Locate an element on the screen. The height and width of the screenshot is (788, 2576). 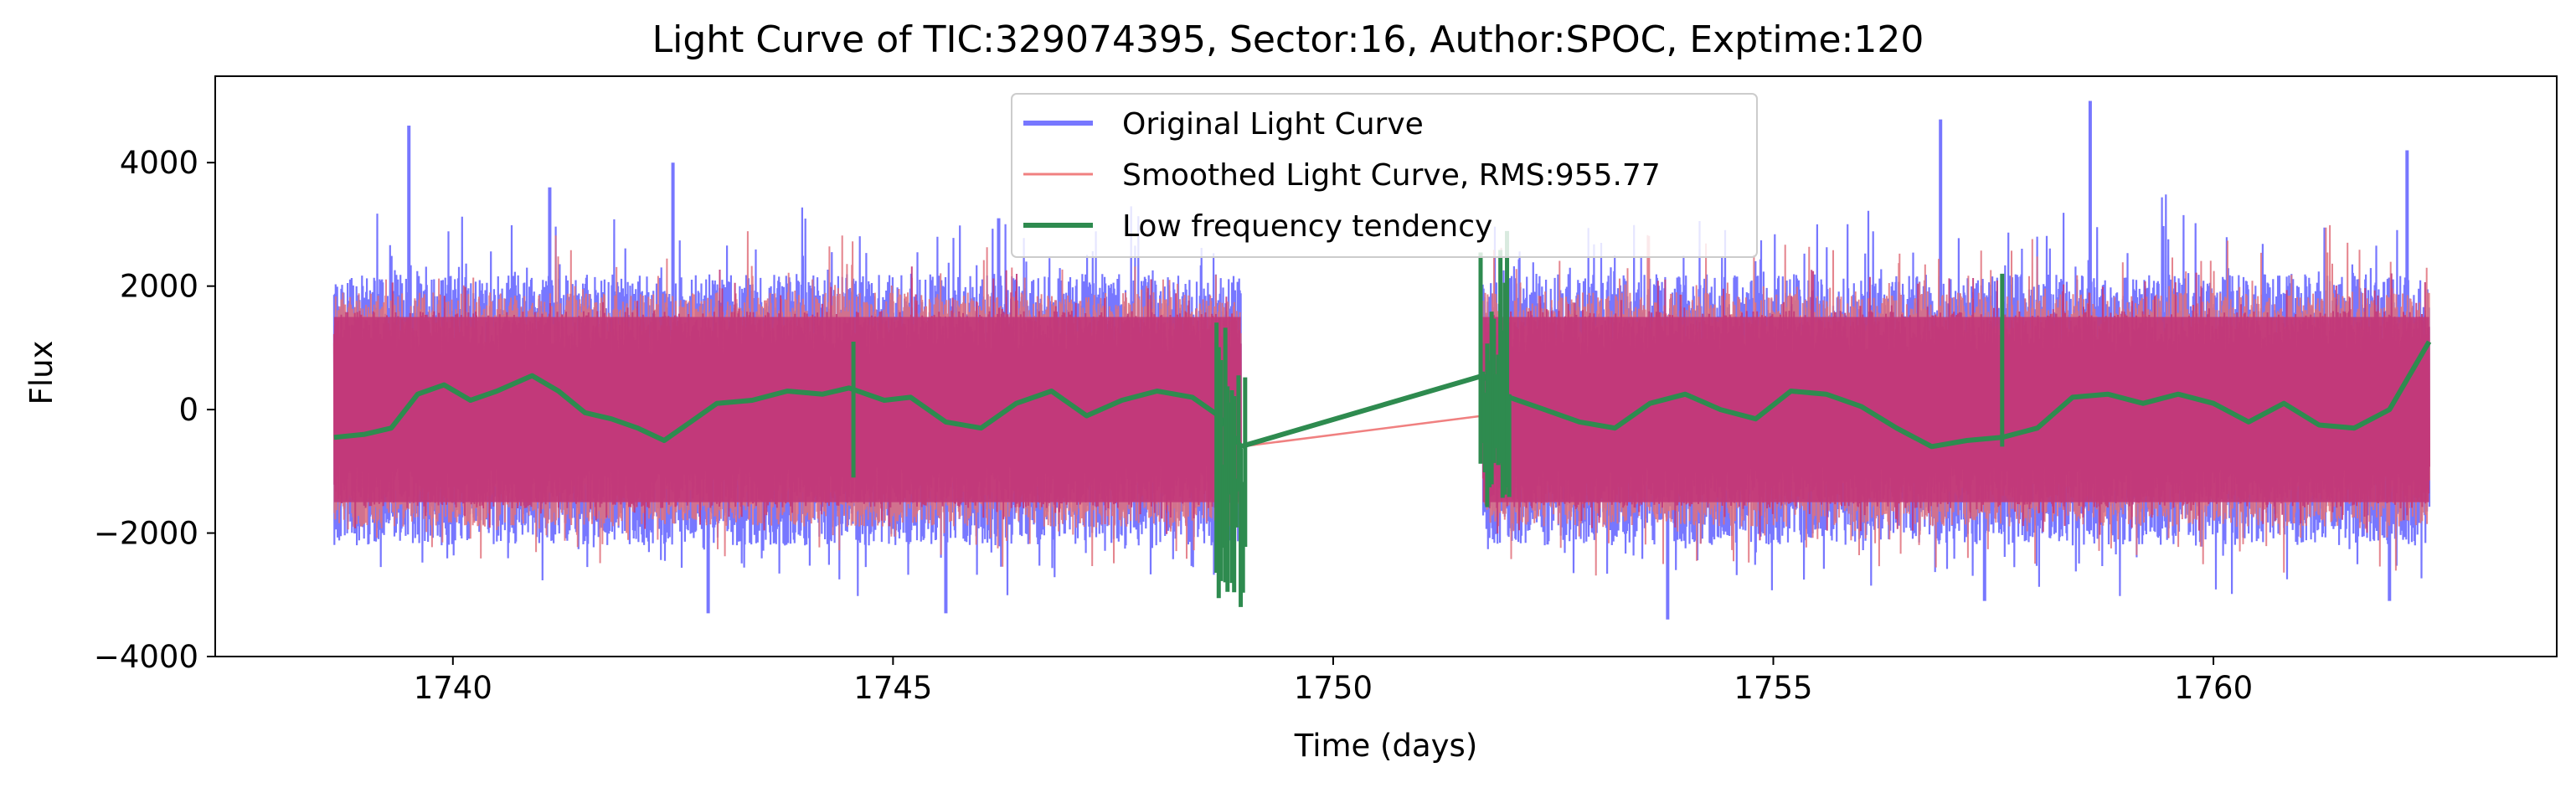
x-tick-label-1760: 1760 is located at coordinates (2213, 688).